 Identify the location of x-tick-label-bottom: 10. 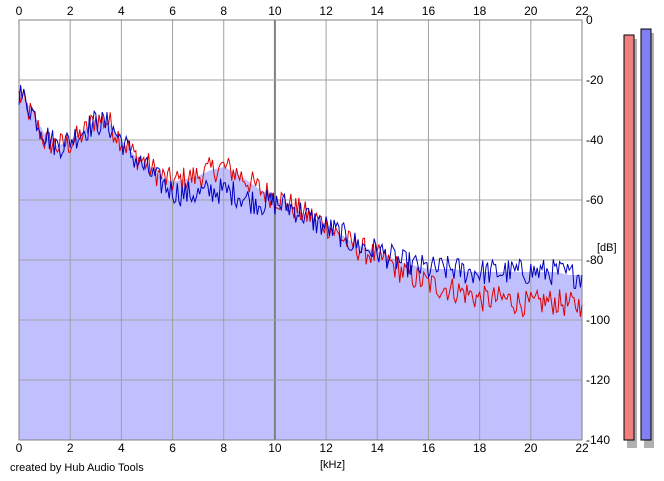
(275, 448).